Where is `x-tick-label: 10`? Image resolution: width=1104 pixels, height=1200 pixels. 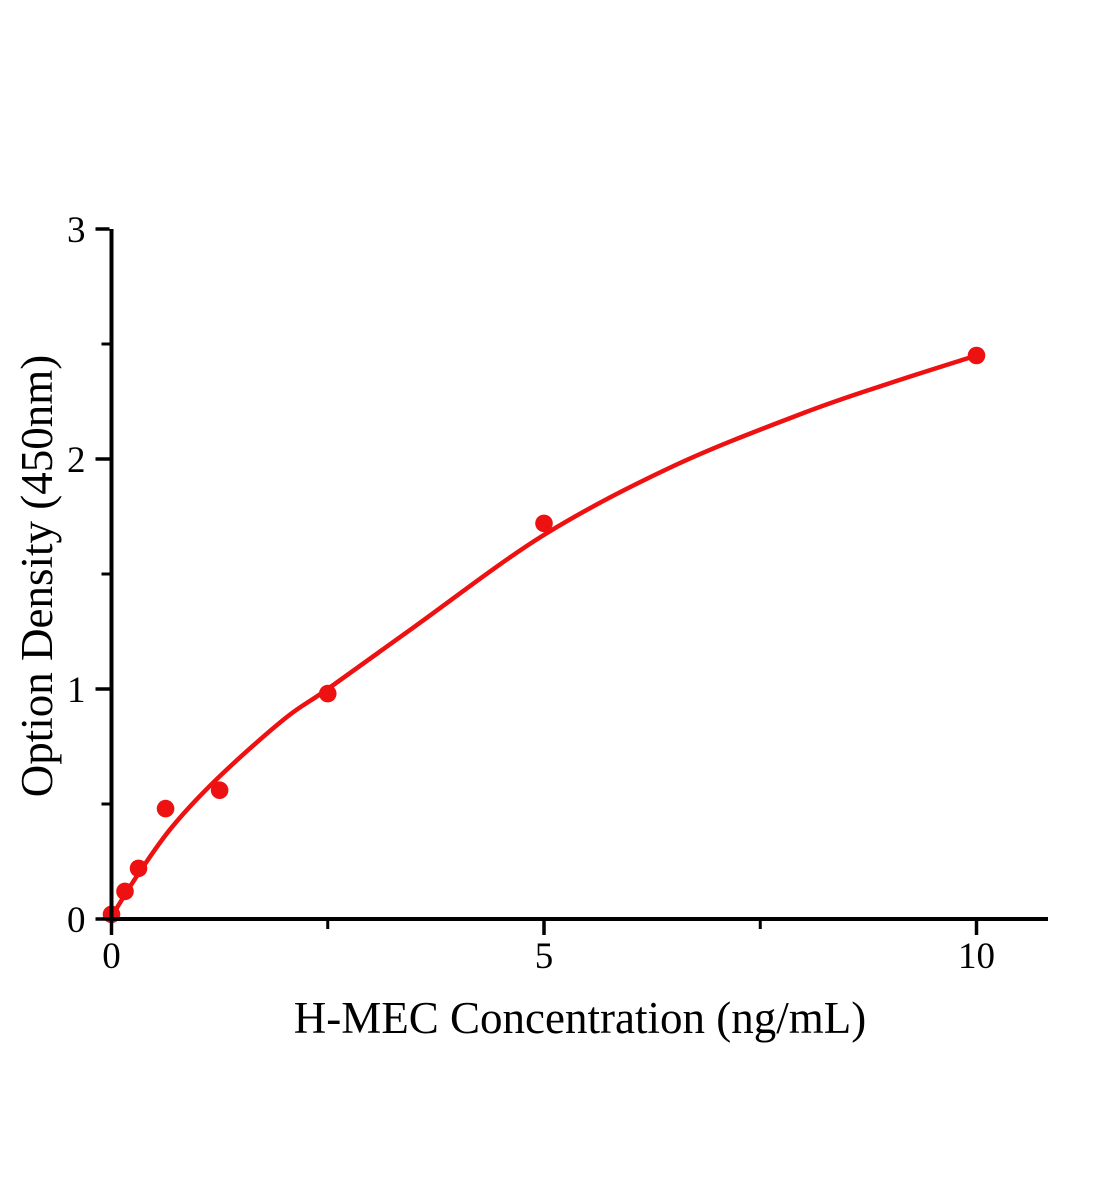 x-tick-label: 10 is located at coordinates (976, 956).